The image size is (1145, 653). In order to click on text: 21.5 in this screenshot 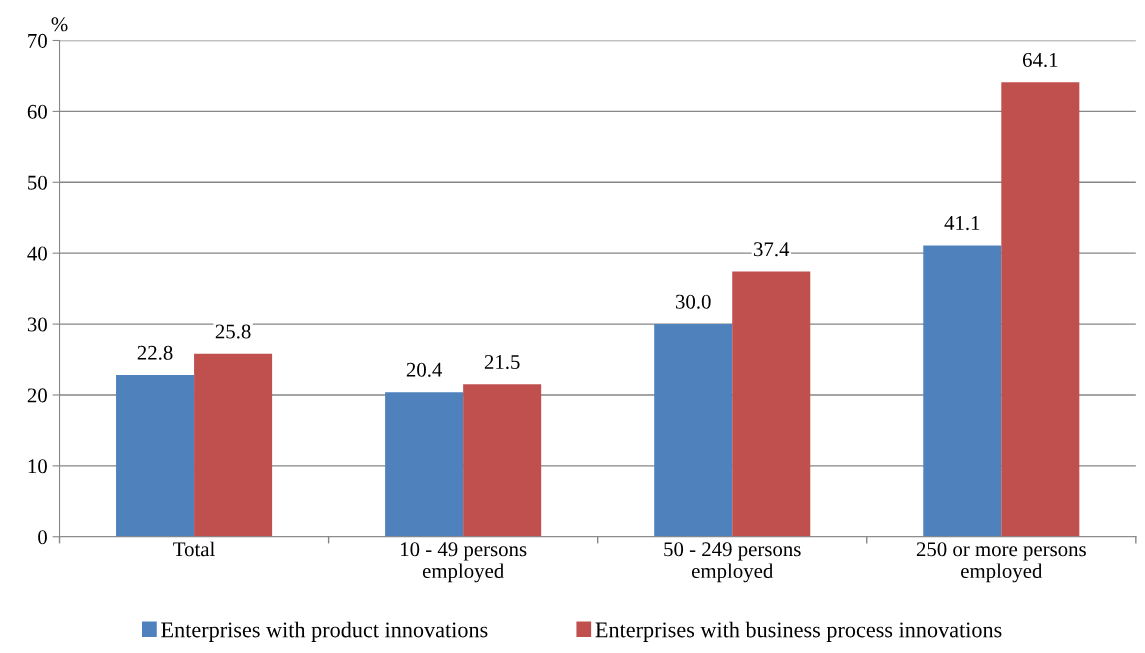, I will do `click(502, 362)`.